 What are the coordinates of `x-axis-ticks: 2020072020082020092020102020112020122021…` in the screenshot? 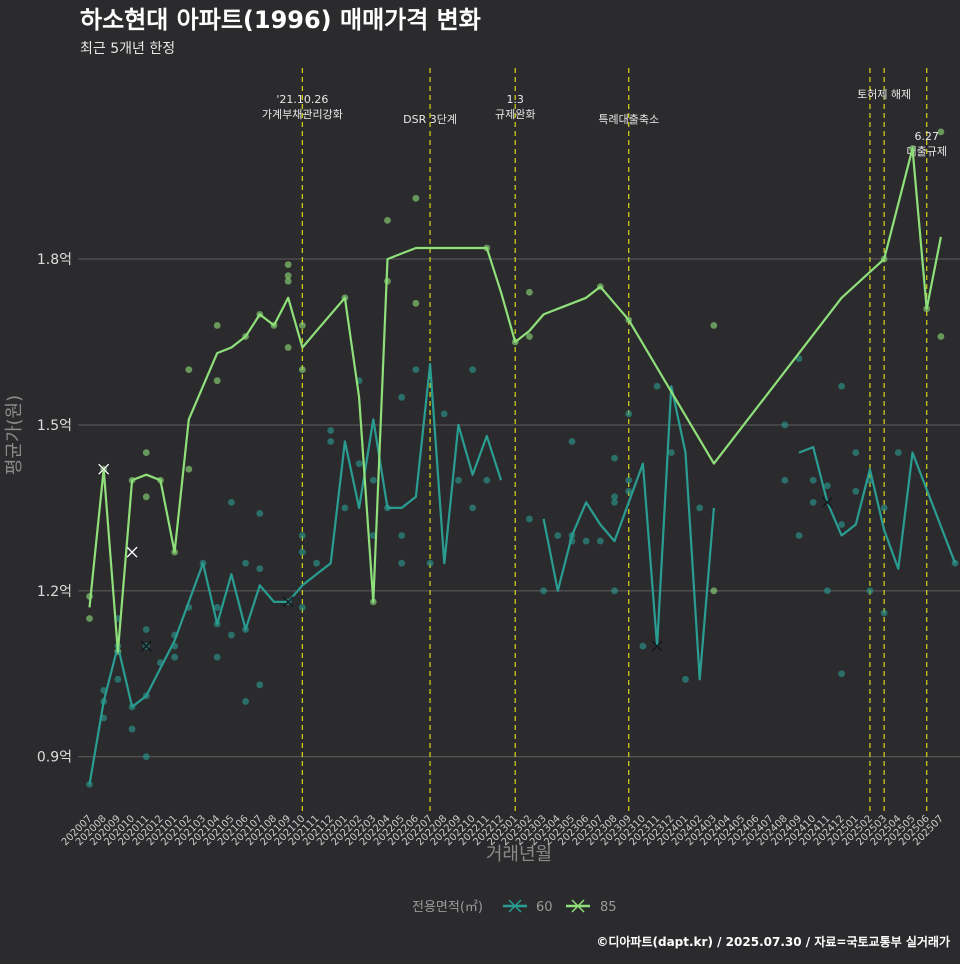 It's located at (503, 830).